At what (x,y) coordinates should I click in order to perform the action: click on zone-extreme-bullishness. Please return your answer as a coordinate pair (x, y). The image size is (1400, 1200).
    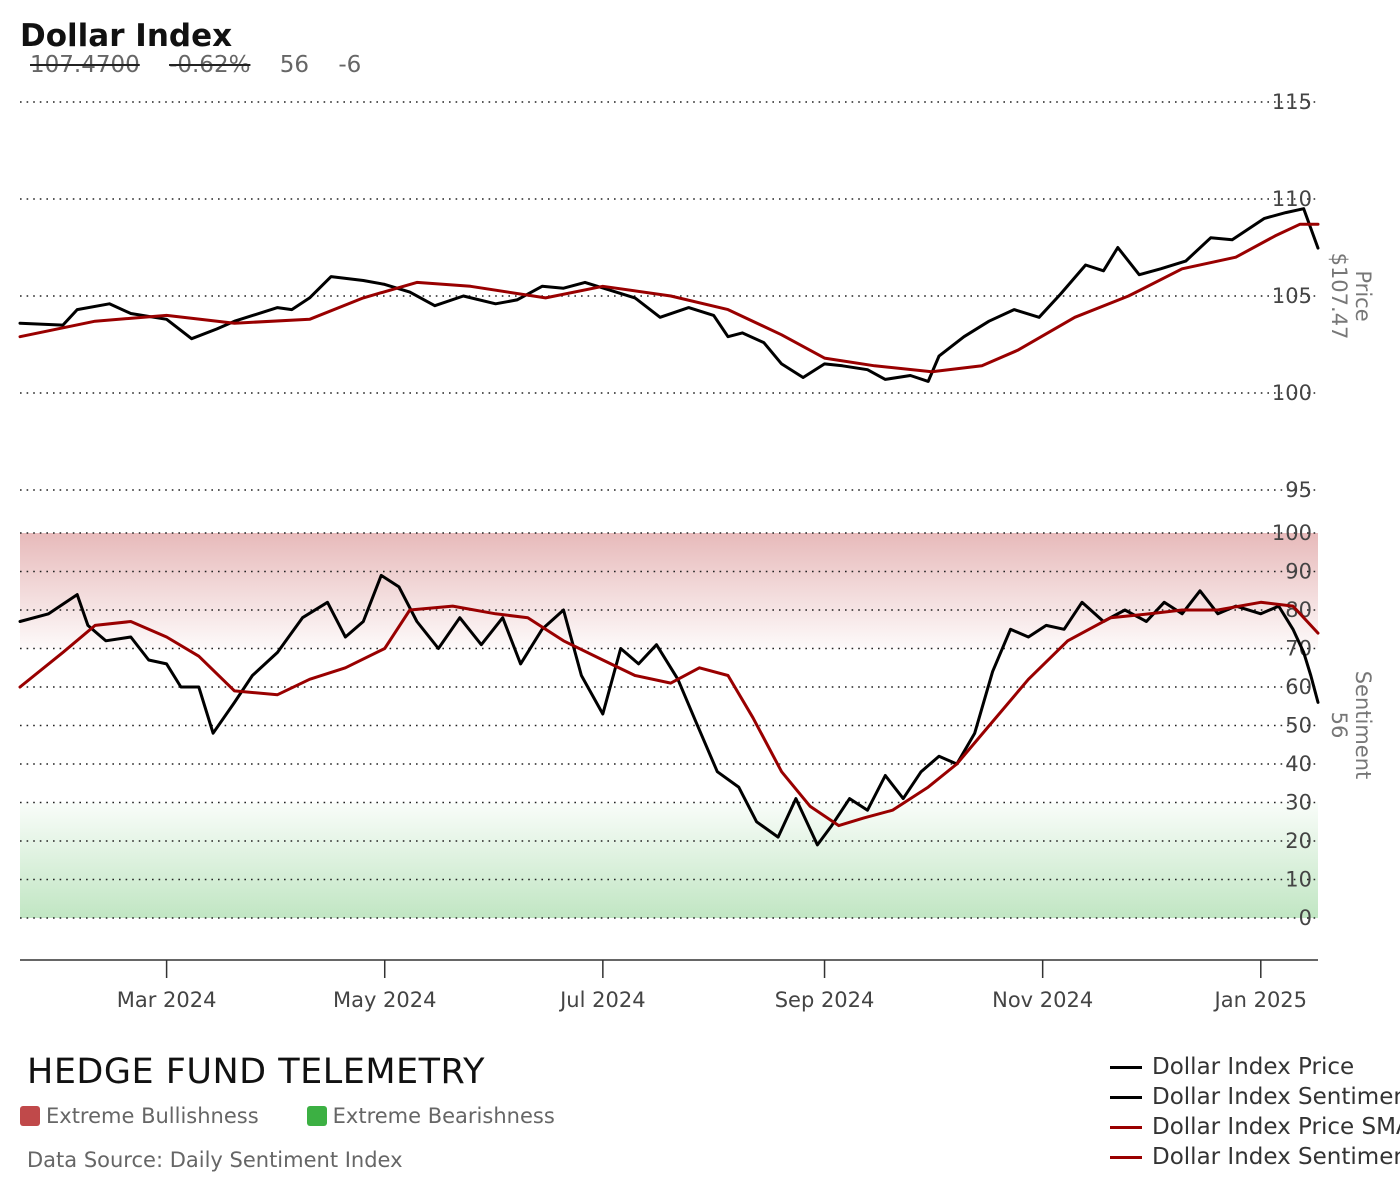
    Looking at the image, I should click on (669, 591).